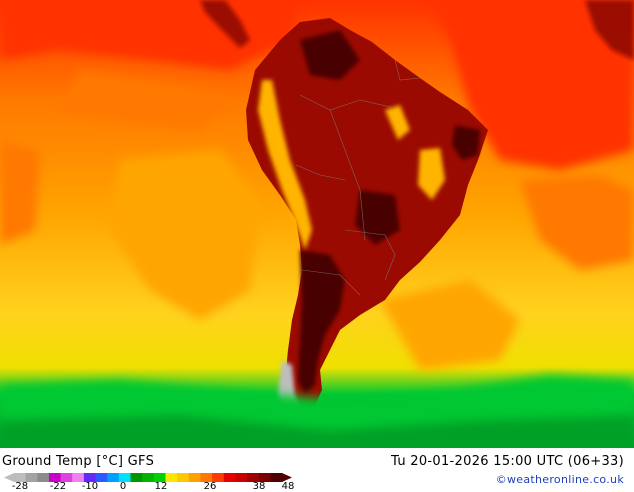 This screenshot has height=492, width=634. I want to click on central-america, so click(225, 24).